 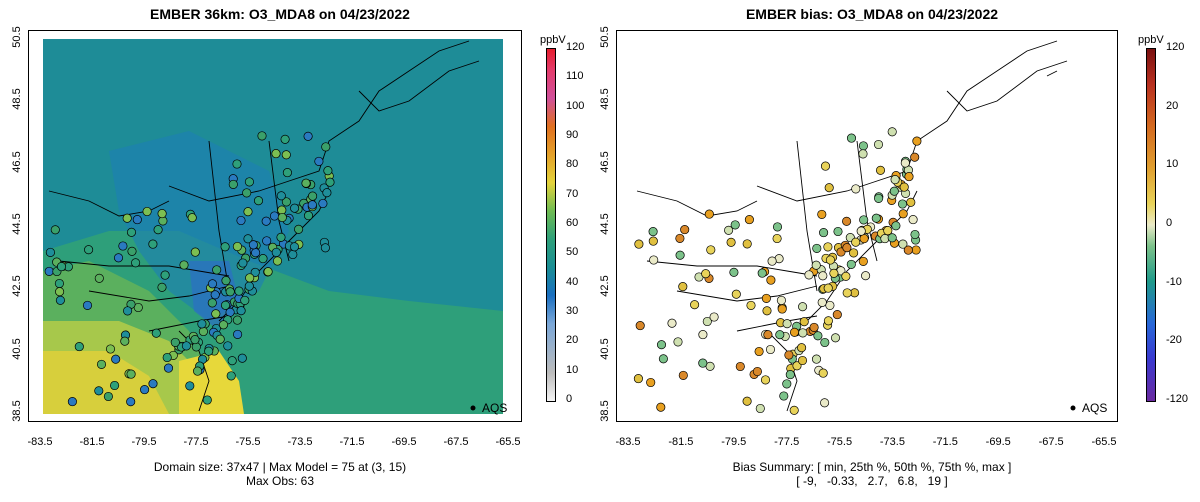 What do you see at coordinates (998, 442) in the screenshot?
I see `right-x-tick: -69.5` at bounding box center [998, 442].